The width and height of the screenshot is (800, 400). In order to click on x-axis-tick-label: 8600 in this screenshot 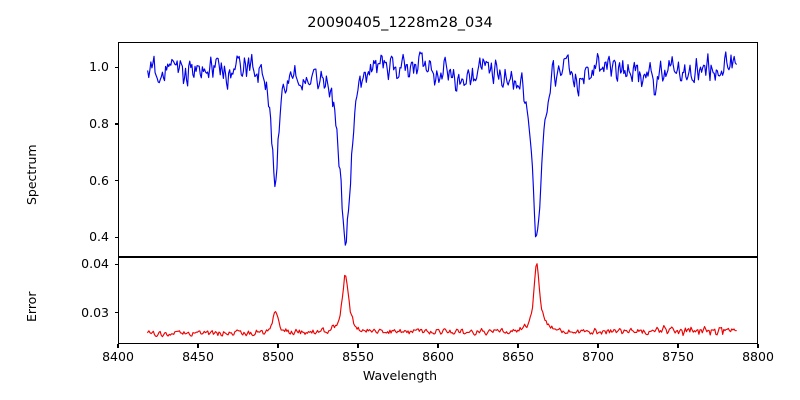, I will do `click(438, 356)`.